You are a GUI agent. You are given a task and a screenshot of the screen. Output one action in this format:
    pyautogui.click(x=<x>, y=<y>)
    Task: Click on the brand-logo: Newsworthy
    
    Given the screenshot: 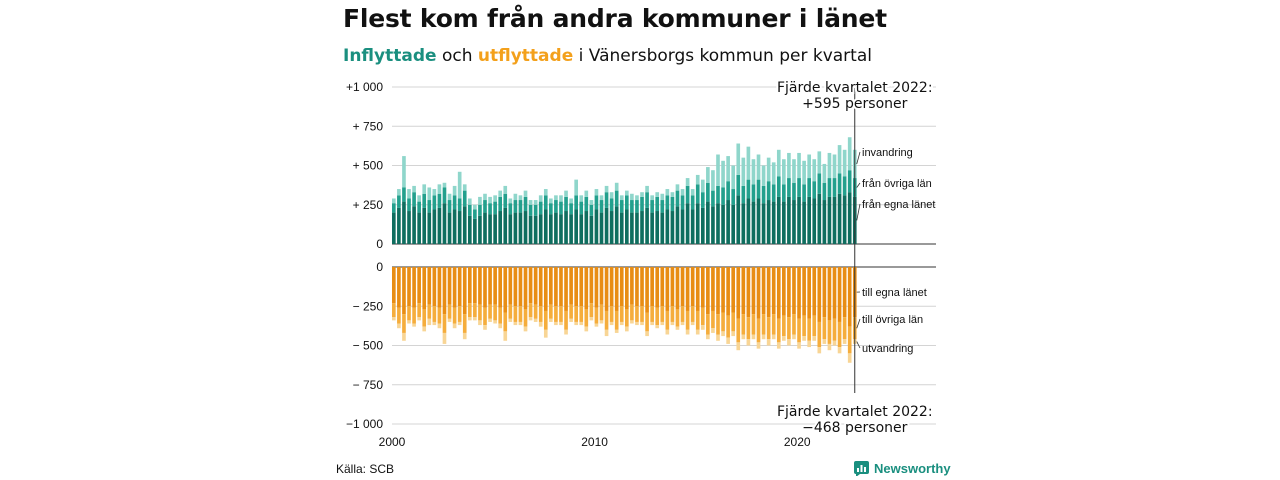 What is the action you would take?
    pyautogui.click(x=902, y=468)
    